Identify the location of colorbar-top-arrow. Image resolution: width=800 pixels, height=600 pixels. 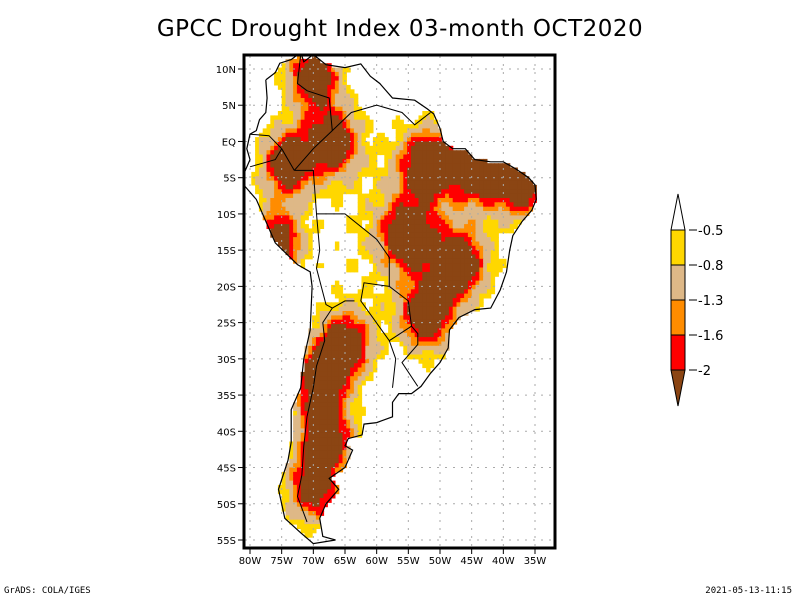
(678, 212).